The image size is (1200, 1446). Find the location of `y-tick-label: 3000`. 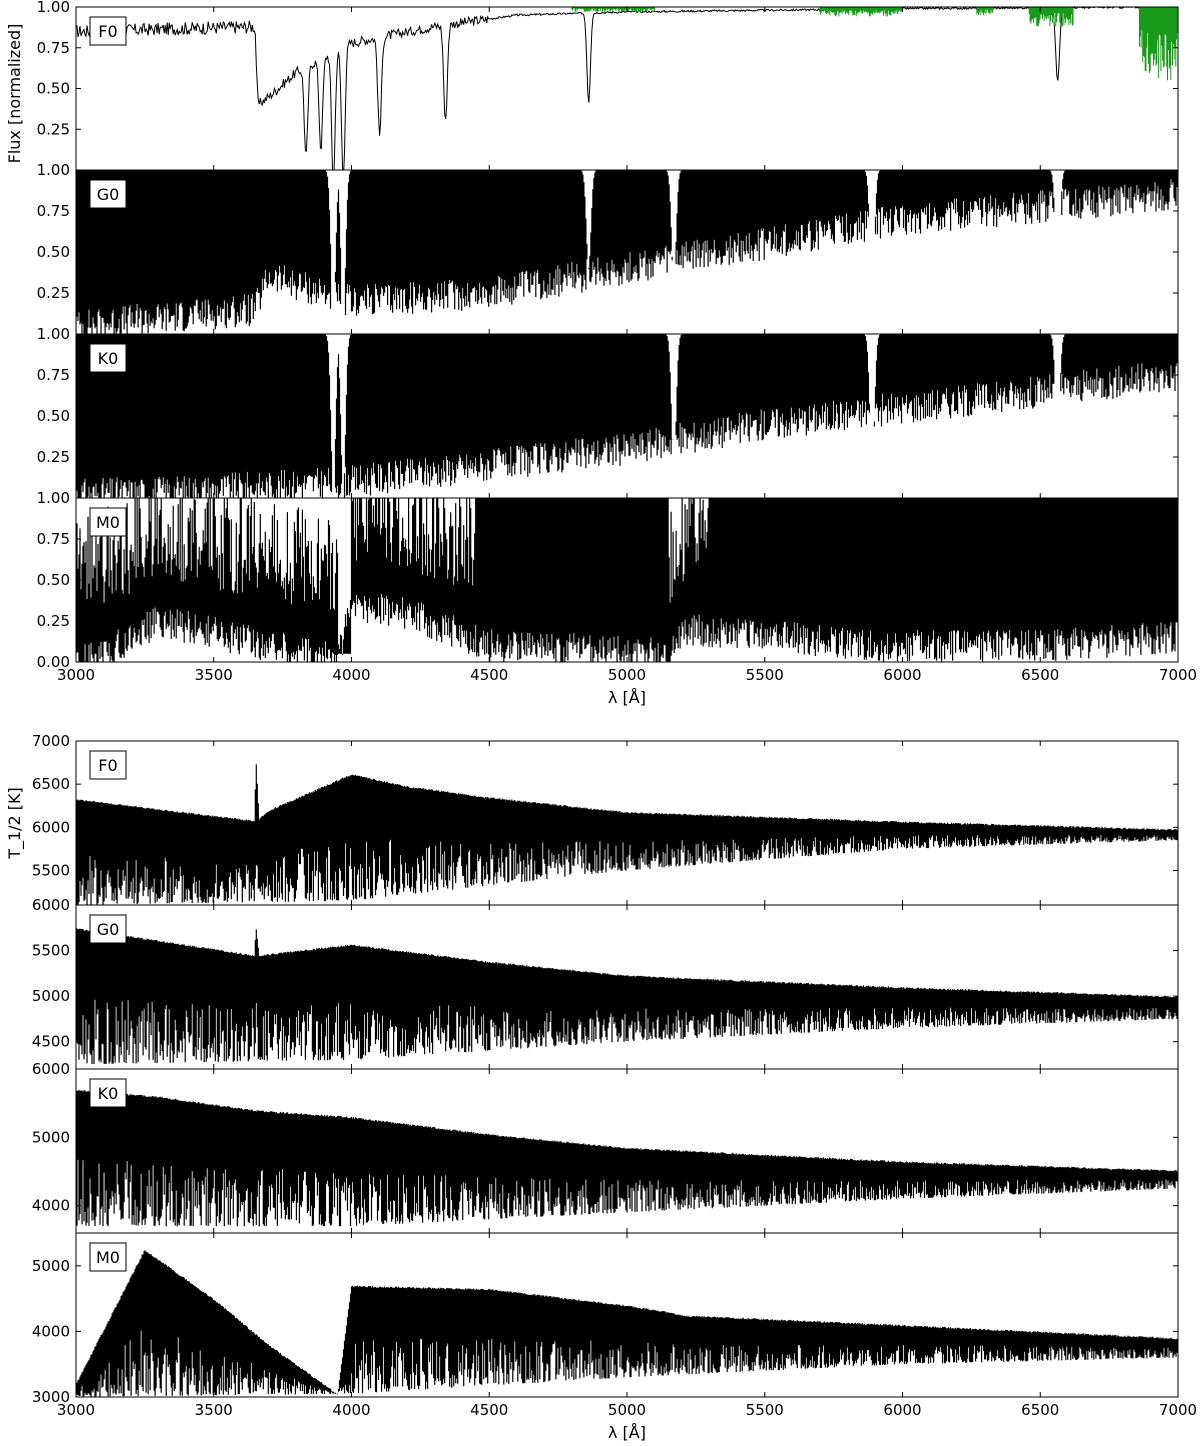

y-tick-label: 3000 is located at coordinates (51, 1397).